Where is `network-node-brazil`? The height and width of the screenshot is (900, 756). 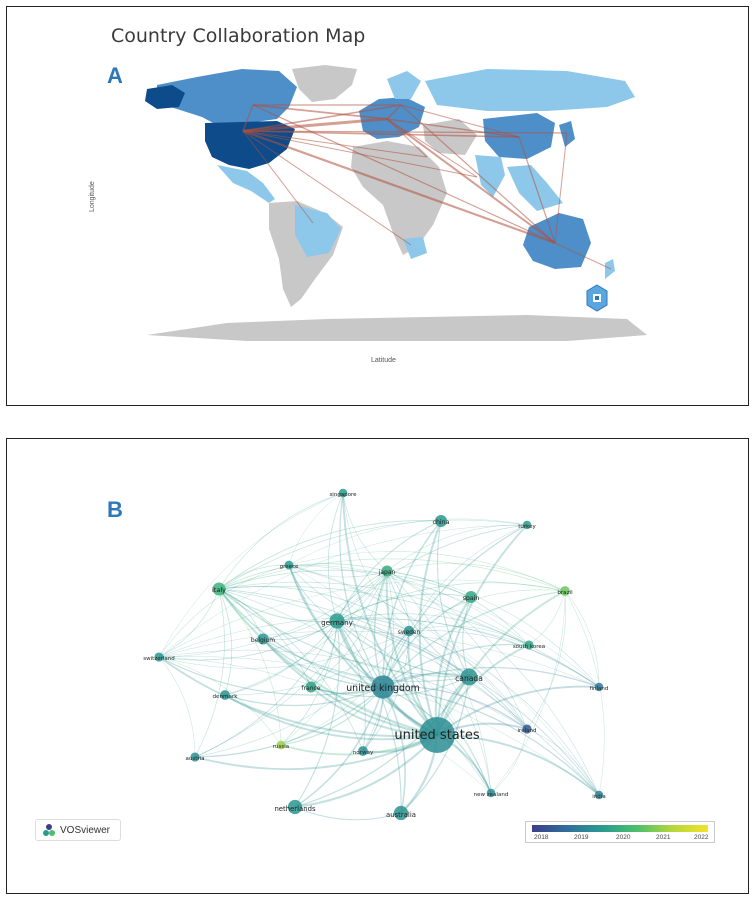
network-node-brazil is located at coordinates (565, 591).